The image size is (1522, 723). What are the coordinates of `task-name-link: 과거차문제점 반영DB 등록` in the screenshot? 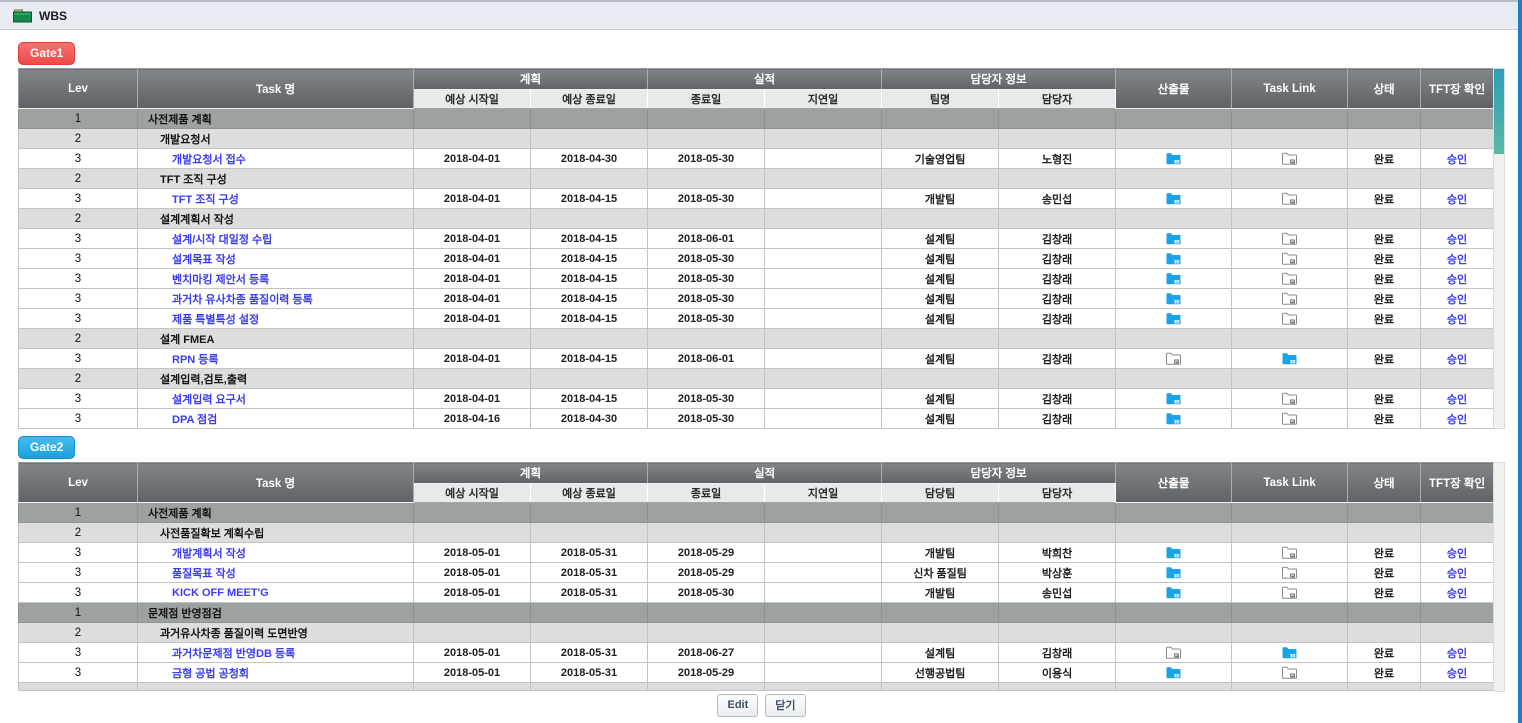 It's located at (234, 653).